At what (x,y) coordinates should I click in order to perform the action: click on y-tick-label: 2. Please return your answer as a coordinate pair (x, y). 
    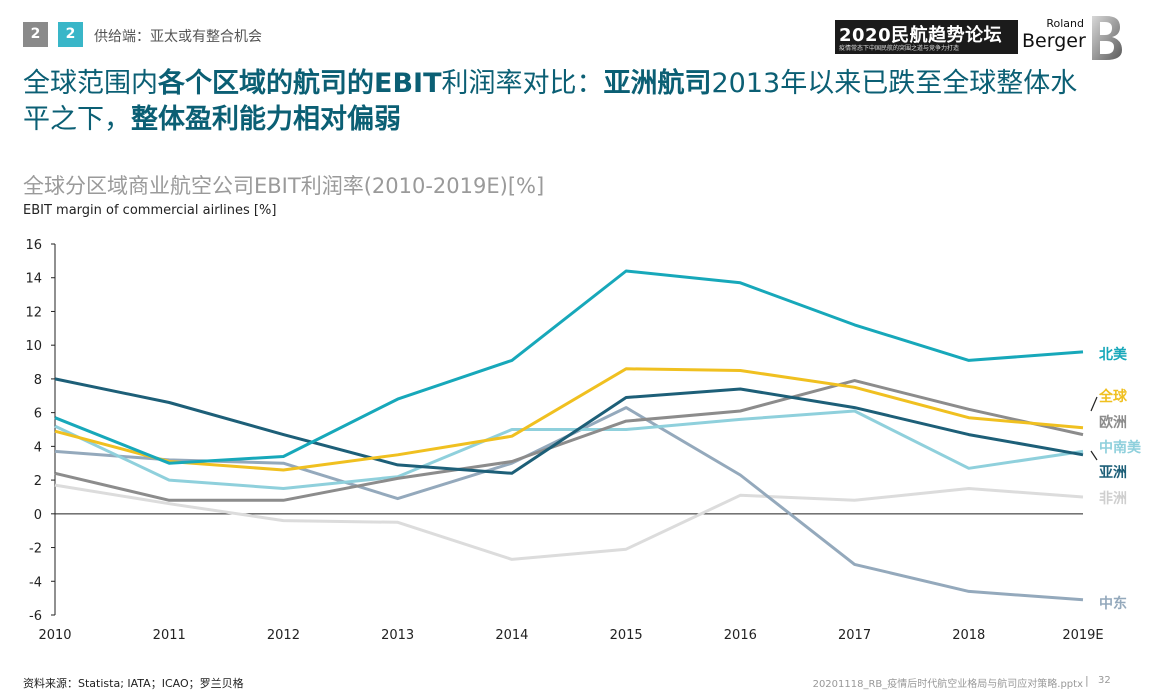
    Looking at the image, I should click on (38, 481).